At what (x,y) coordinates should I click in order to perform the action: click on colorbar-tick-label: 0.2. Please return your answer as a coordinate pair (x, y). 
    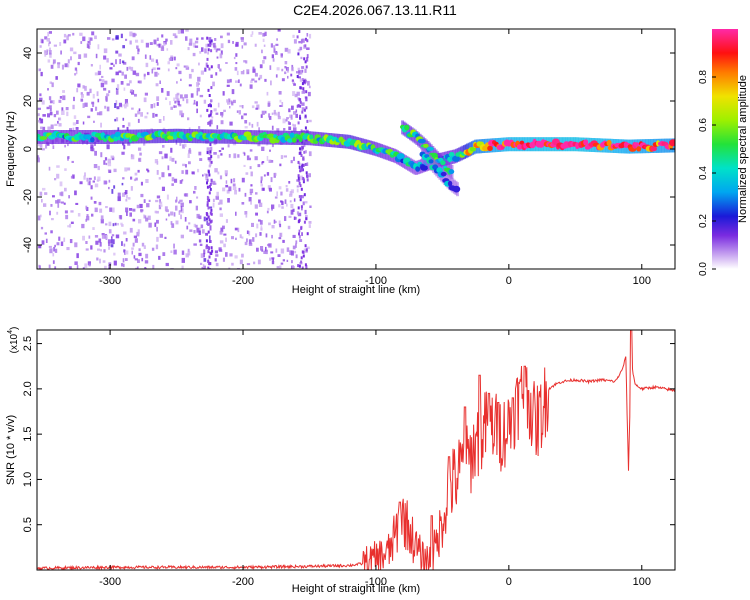
    Looking at the image, I should click on (703, 221).